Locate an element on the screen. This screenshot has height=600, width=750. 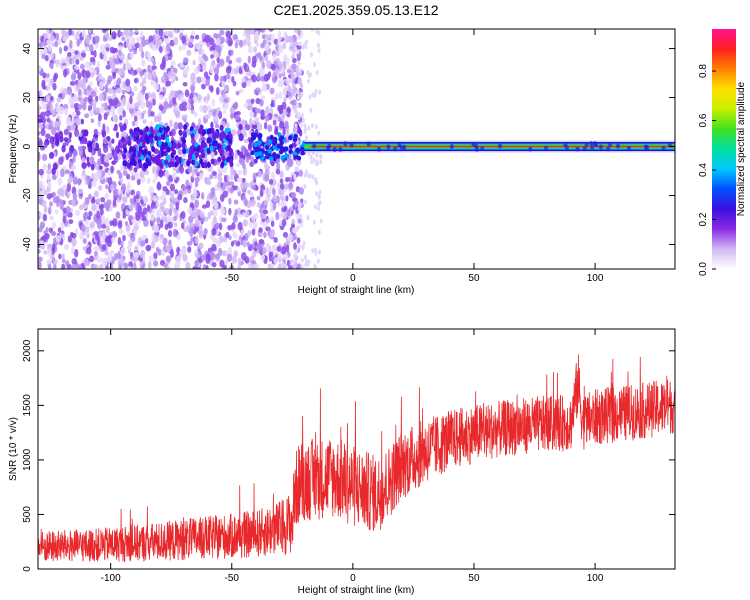
colorbar-label: Normalized spectral amplitude is located at coordinates (741, 148).